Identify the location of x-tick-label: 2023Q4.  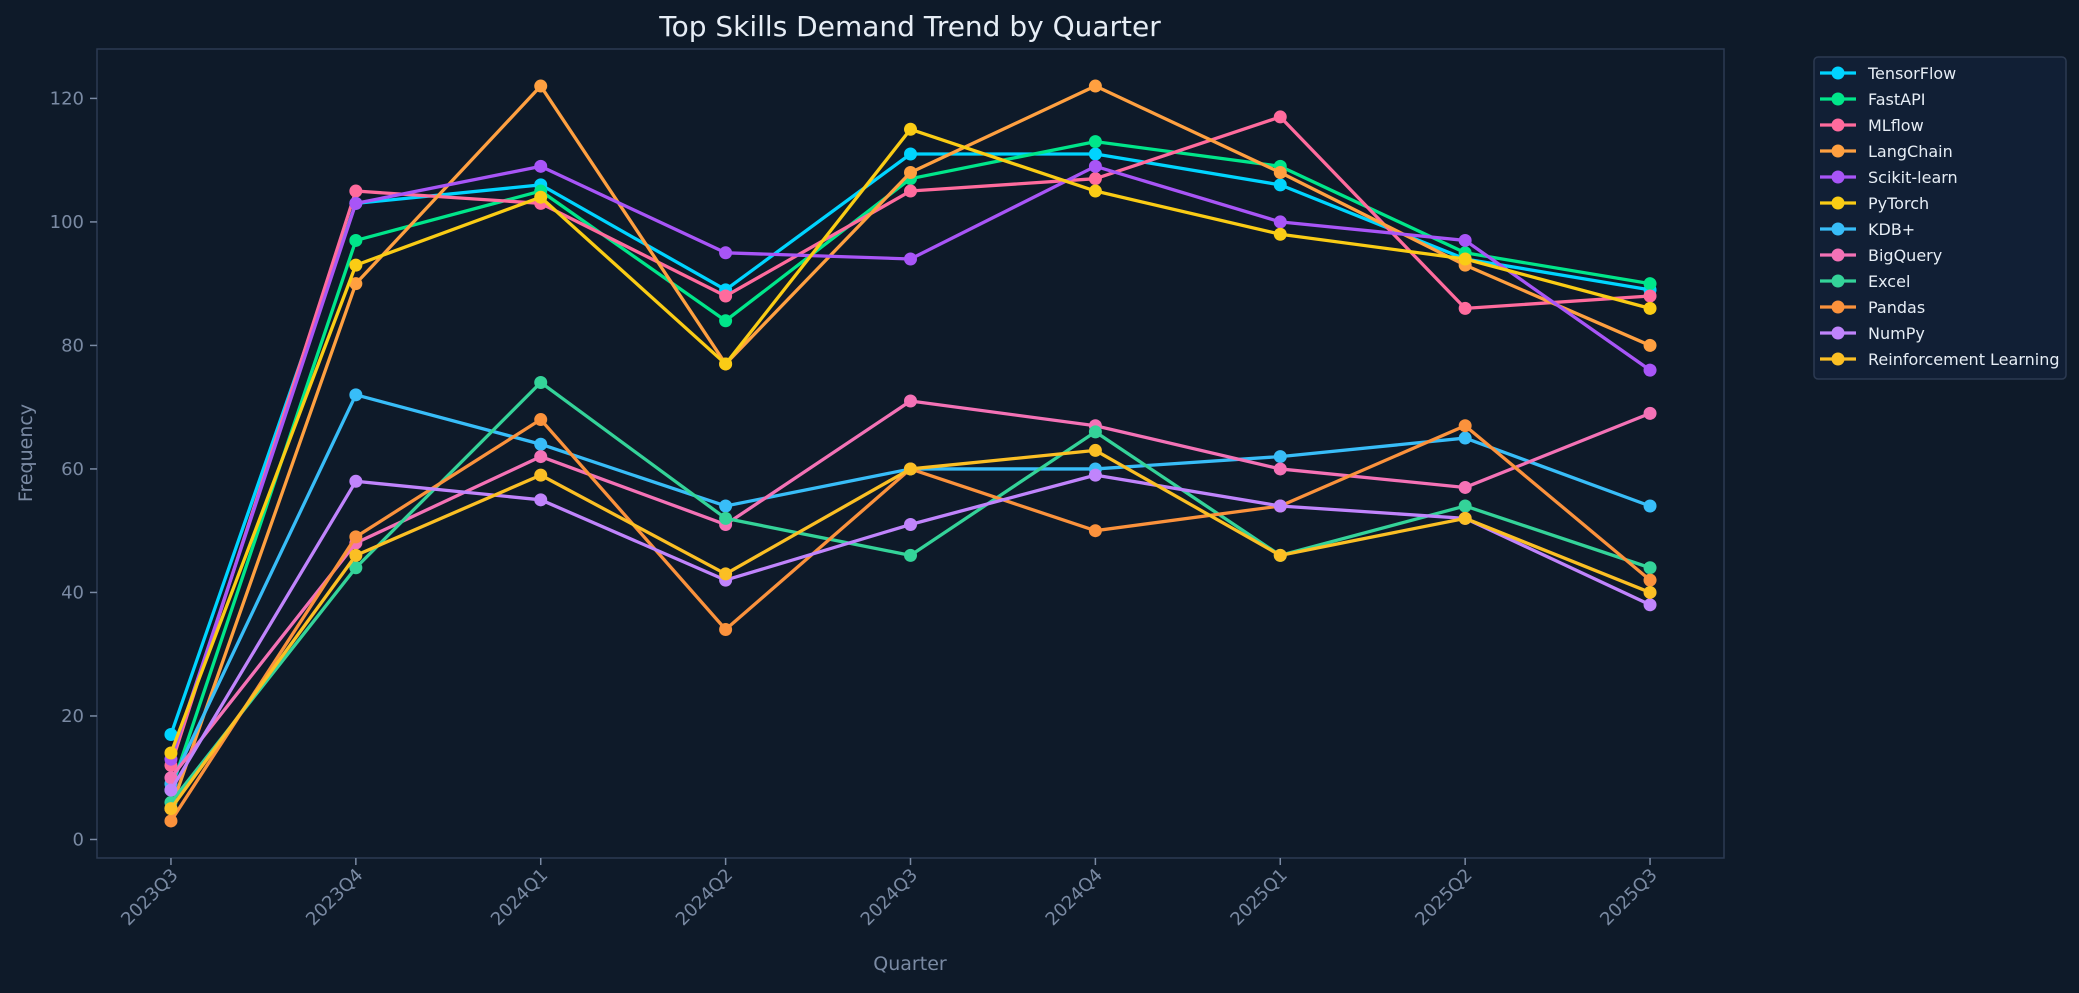
(334, 897).